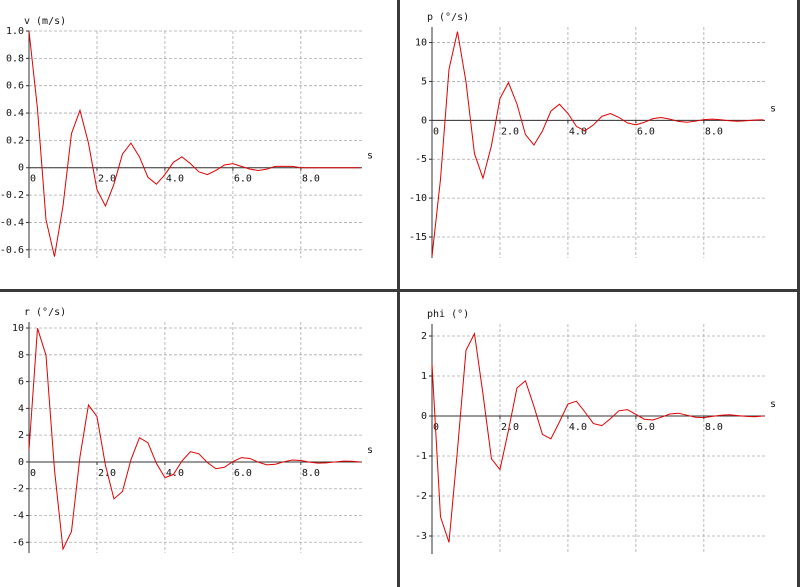 This screenshot has width=800, height=587. Describe the element at coordinates (12, 222) in the screenshot. I see `y-tick-label: -0.4` at that location.